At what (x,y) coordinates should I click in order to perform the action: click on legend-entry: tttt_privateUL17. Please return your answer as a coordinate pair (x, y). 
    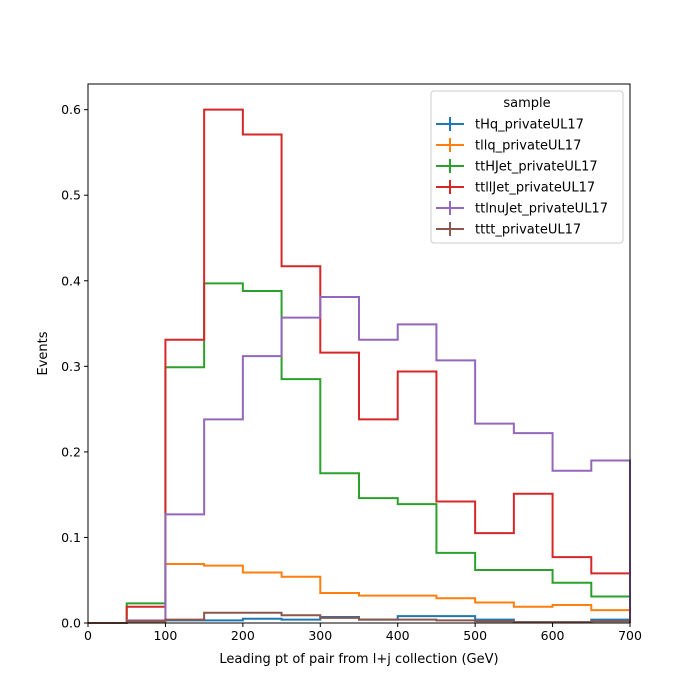
    Looking at the image, I should click on (508, 230).